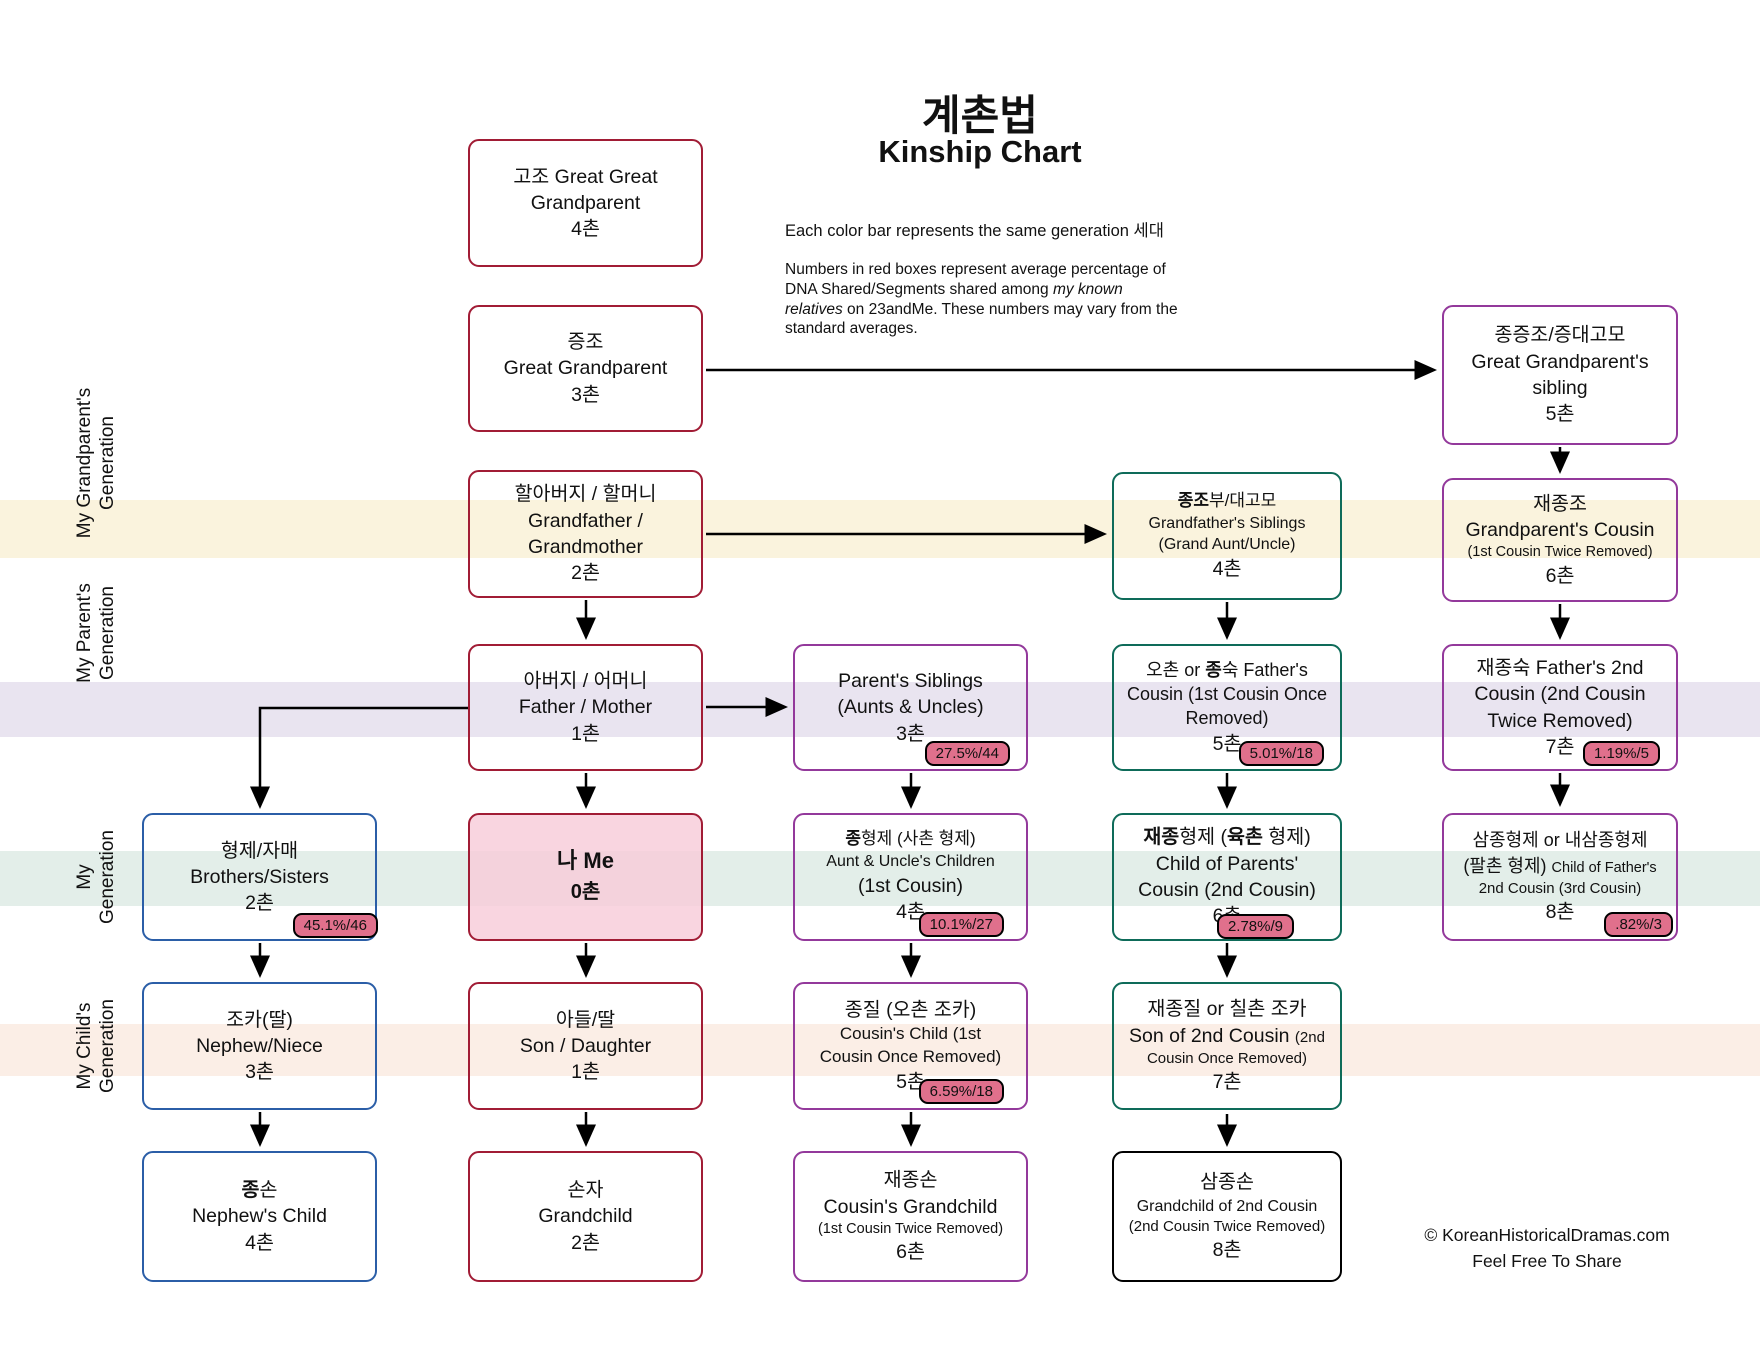 The height and width of the screenshot is (1360, 1760). I want to click on generation-band-child, so click(880, 1050).